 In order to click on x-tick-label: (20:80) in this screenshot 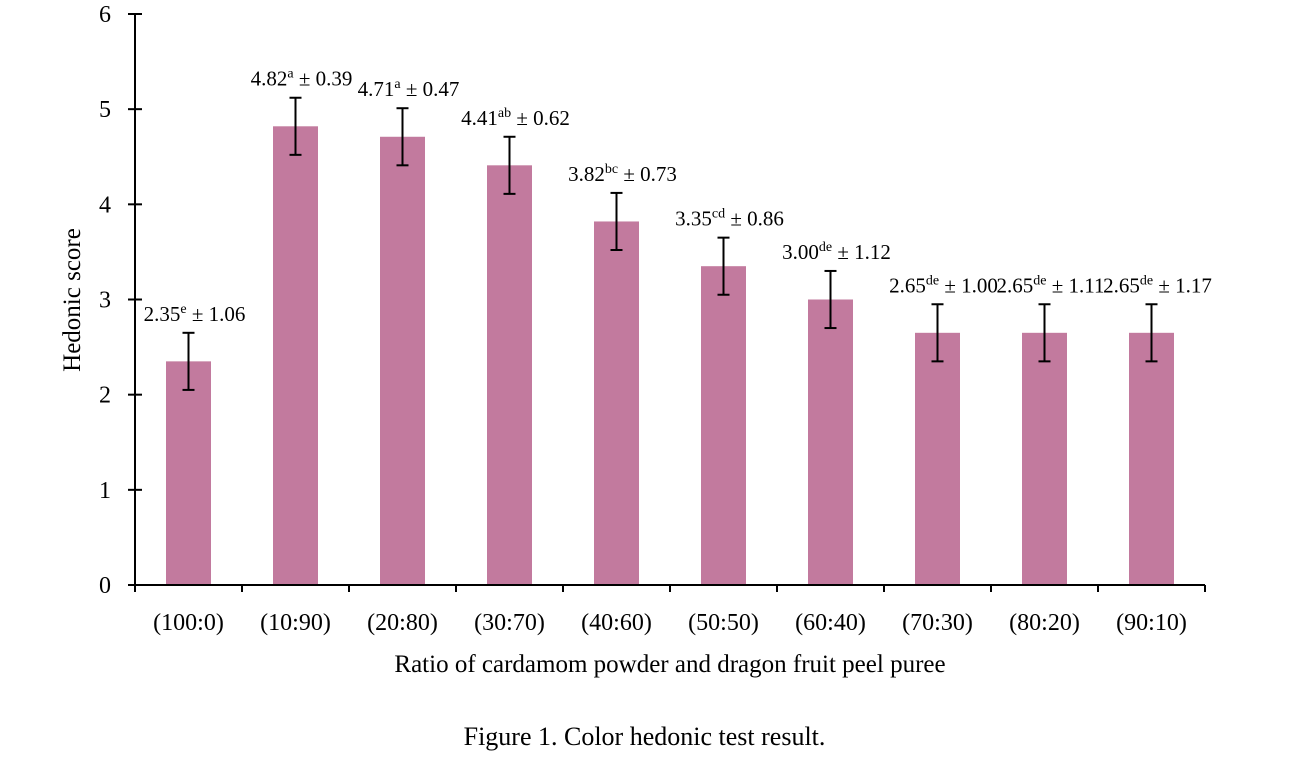, I will do `click(402, 623)`.